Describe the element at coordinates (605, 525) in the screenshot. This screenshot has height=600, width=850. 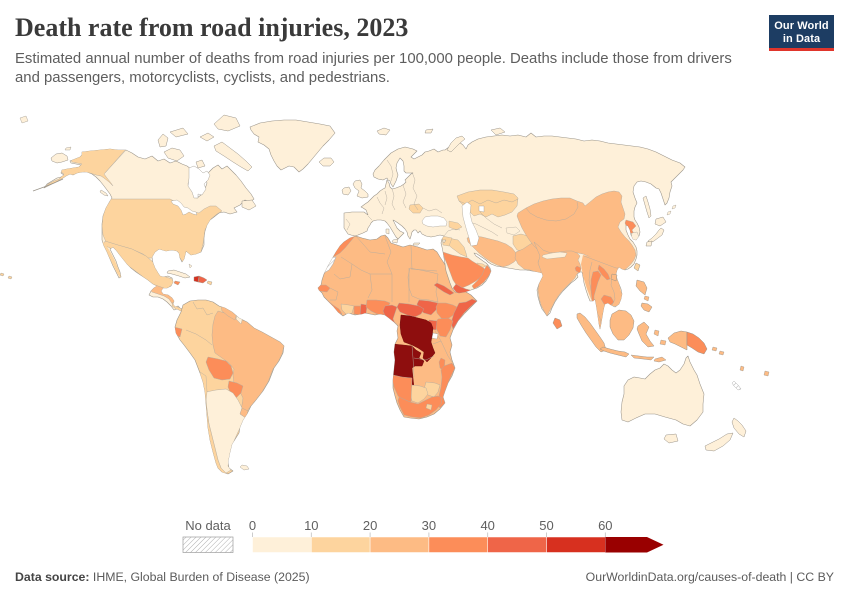
I see `svg-text: 60` at that location.